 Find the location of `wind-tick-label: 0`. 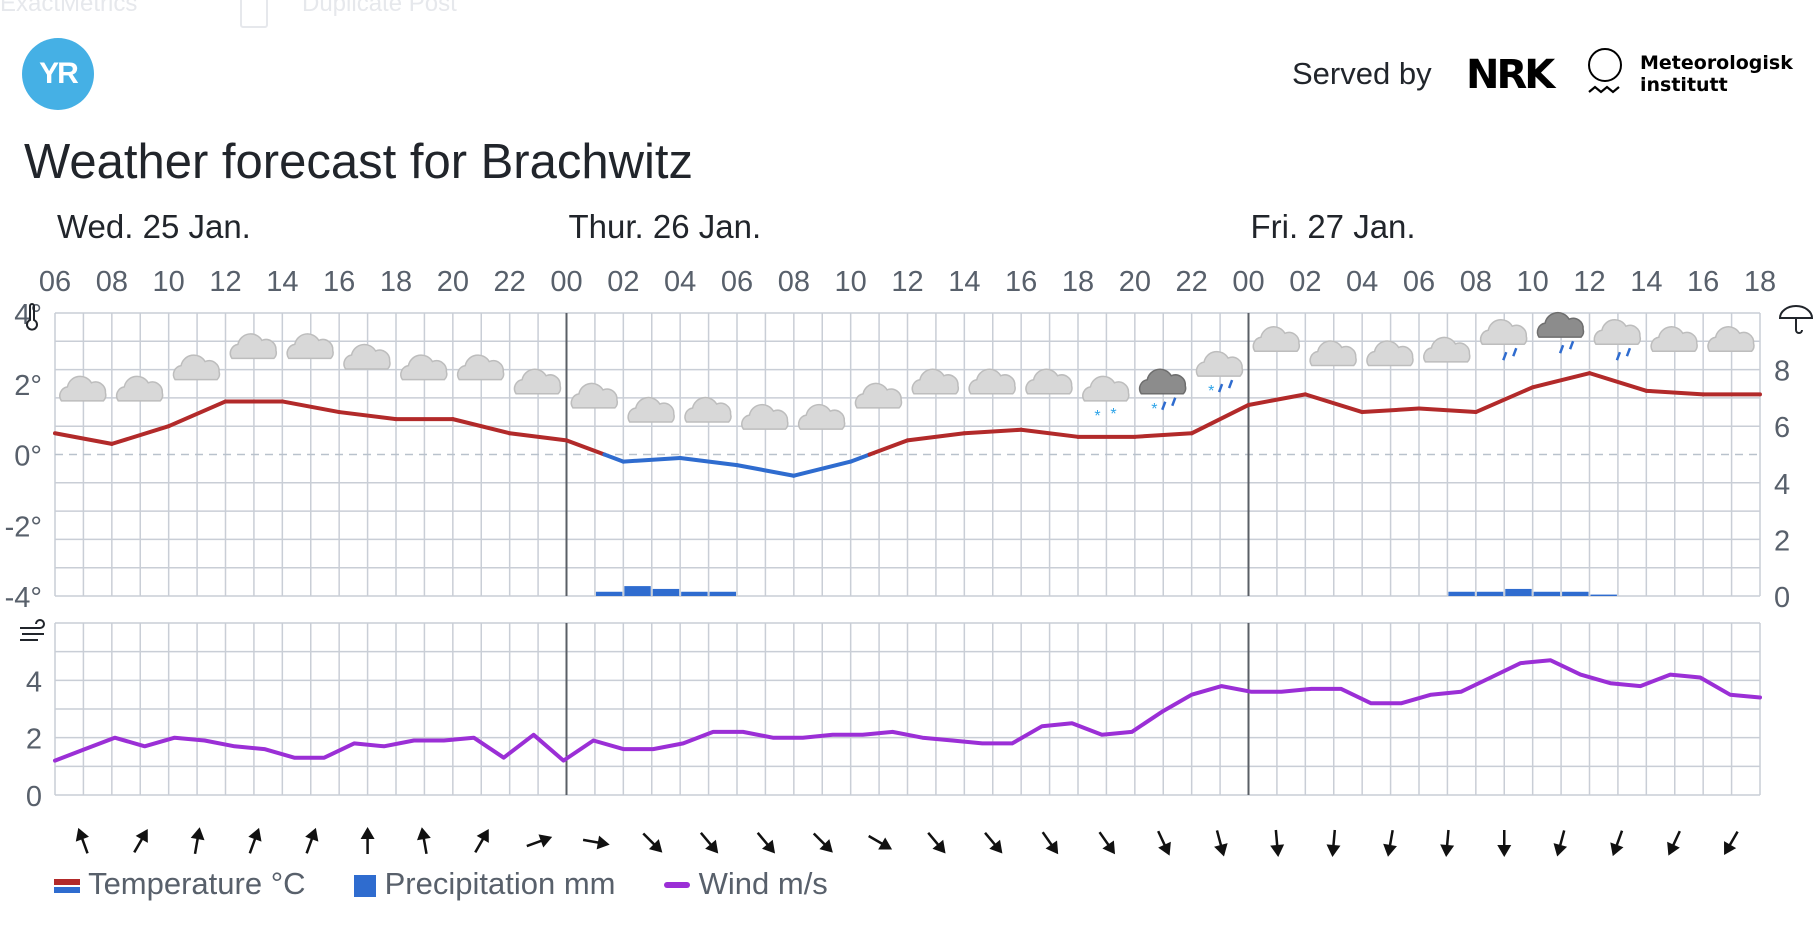

wind-tick-label: 0 is located at coordinates (34, 797).